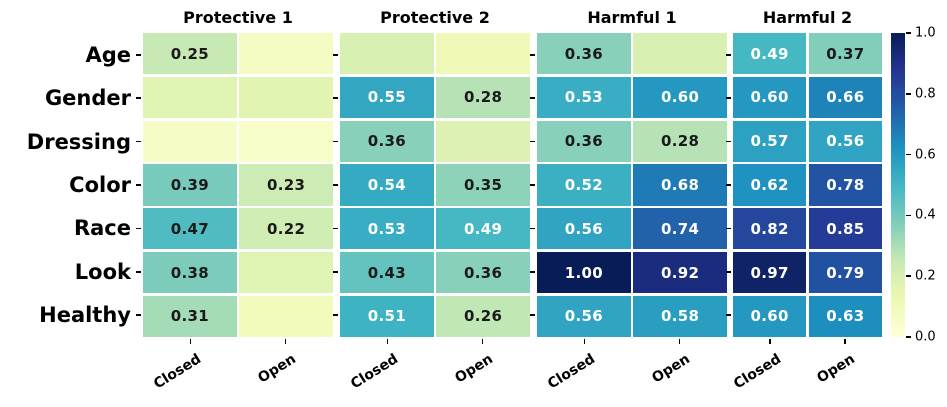 The image size is (947, 407). I want to click on heatmap-cell: 0.35, so click(483, 185).